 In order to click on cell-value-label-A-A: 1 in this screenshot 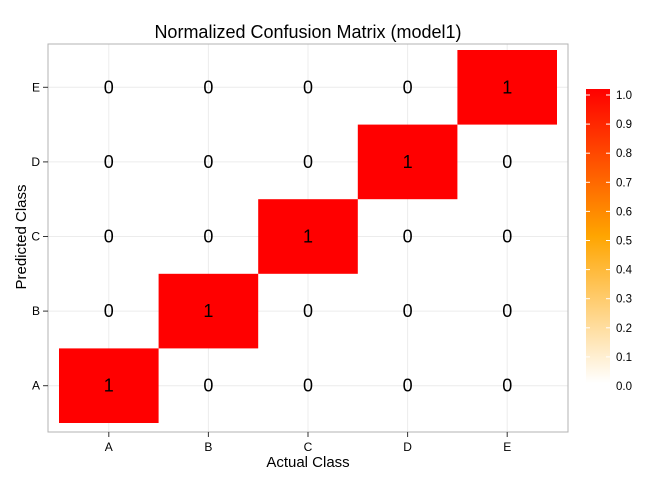, I will do `click(109, 386)`.